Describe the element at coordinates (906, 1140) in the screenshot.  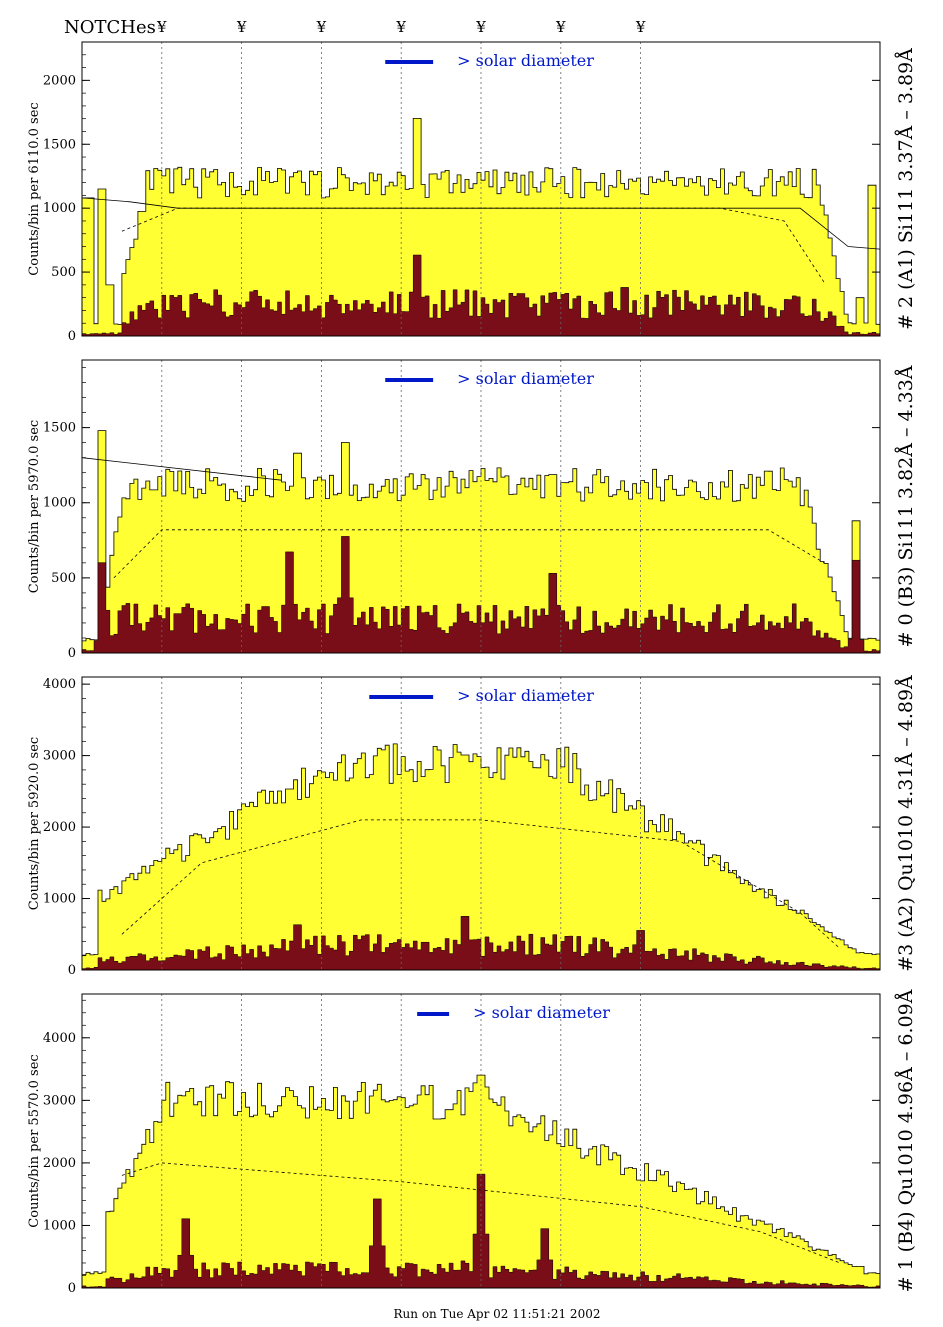
I see `filter-label: # 1 (B4) Qu1010 4.96Å – 6.09Å` at that location.